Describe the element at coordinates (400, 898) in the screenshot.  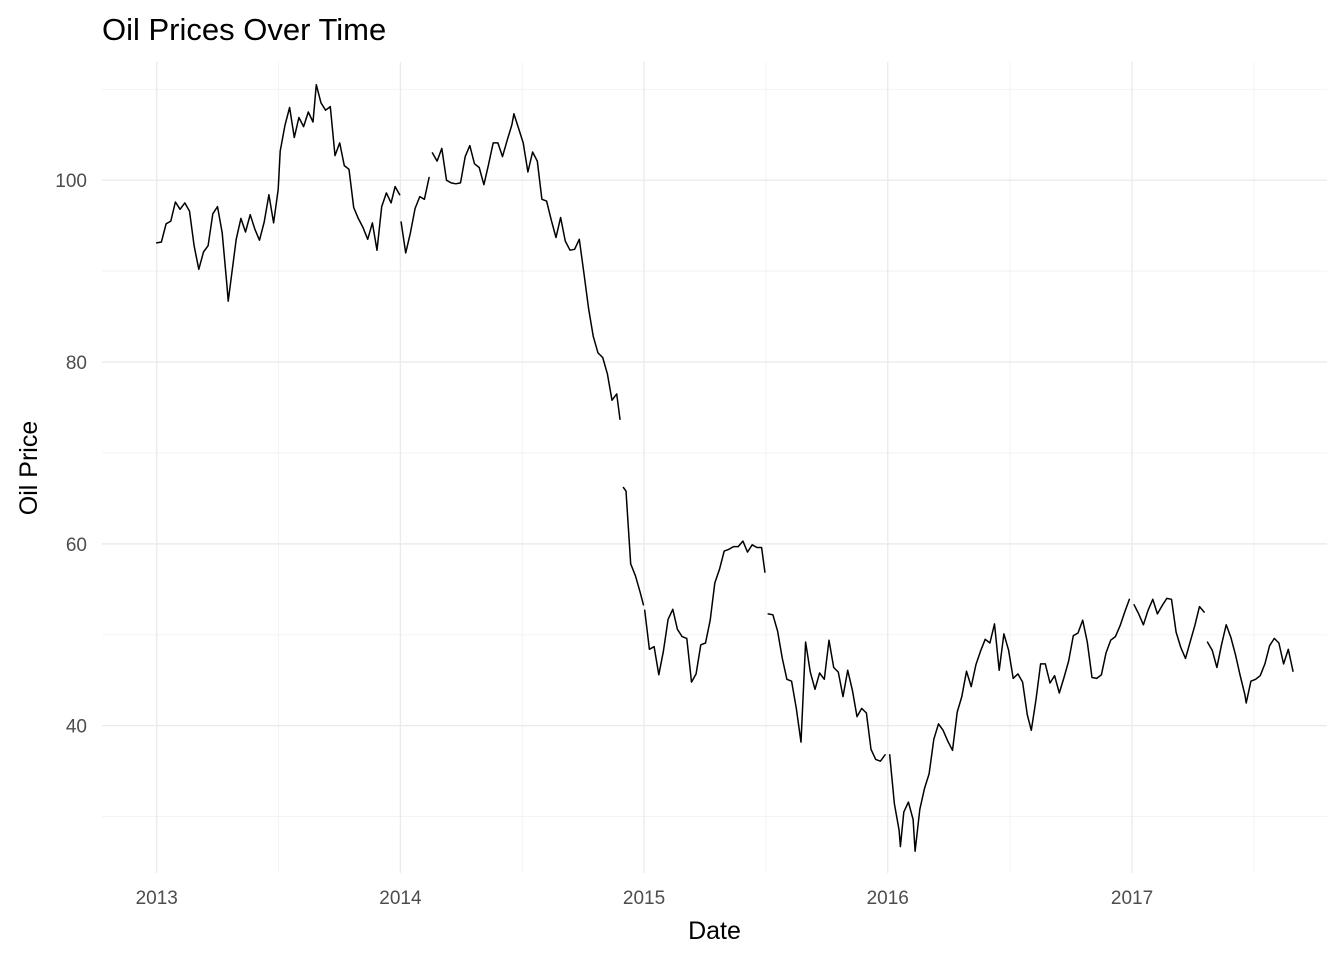
I see `x-tick-label: 2014` at that location.